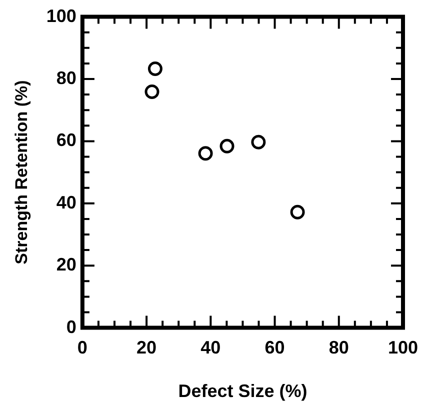  I want to click on x-tick-label: 100, so click(403, 348).